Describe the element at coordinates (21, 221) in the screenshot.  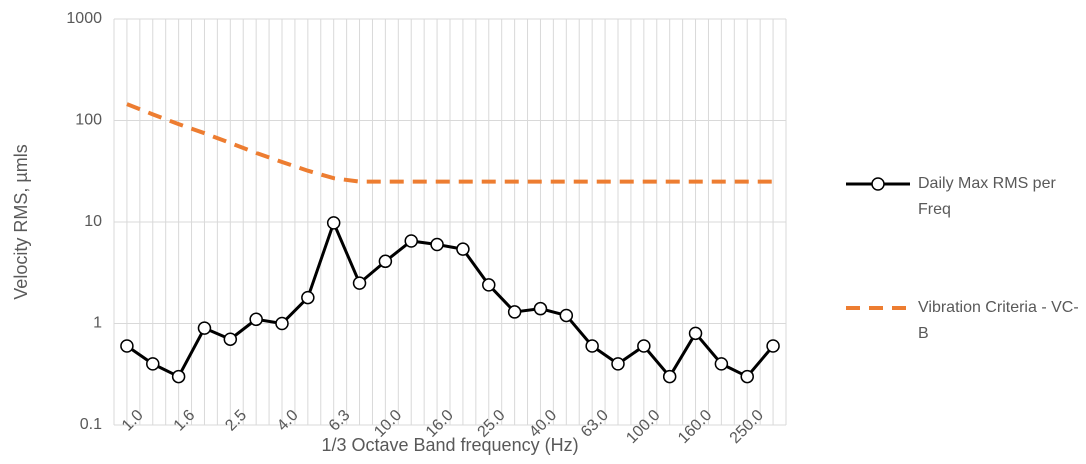
I see `y-axis-title: Velocity RMS, µmls` at that location.